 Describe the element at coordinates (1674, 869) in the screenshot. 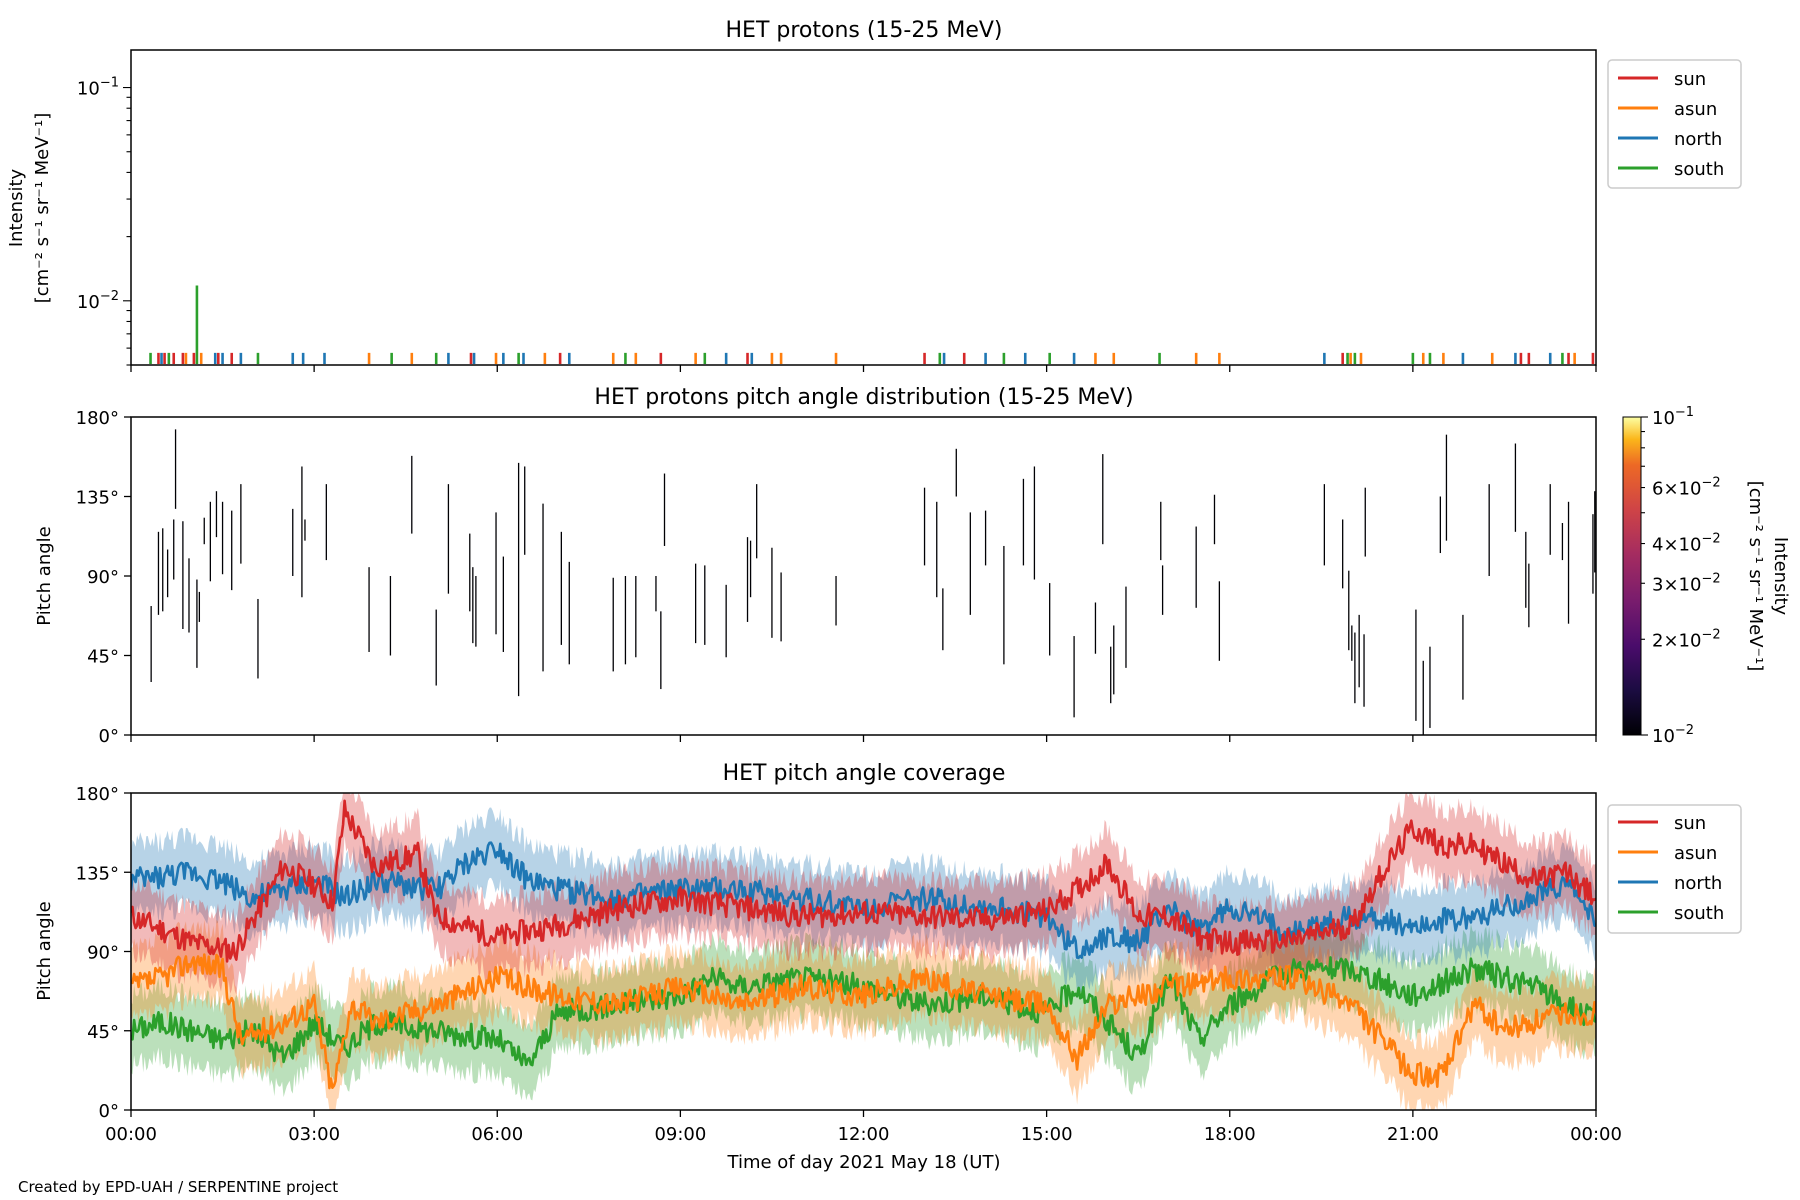

I see `coverage-legend: sun asun north south` at that location.